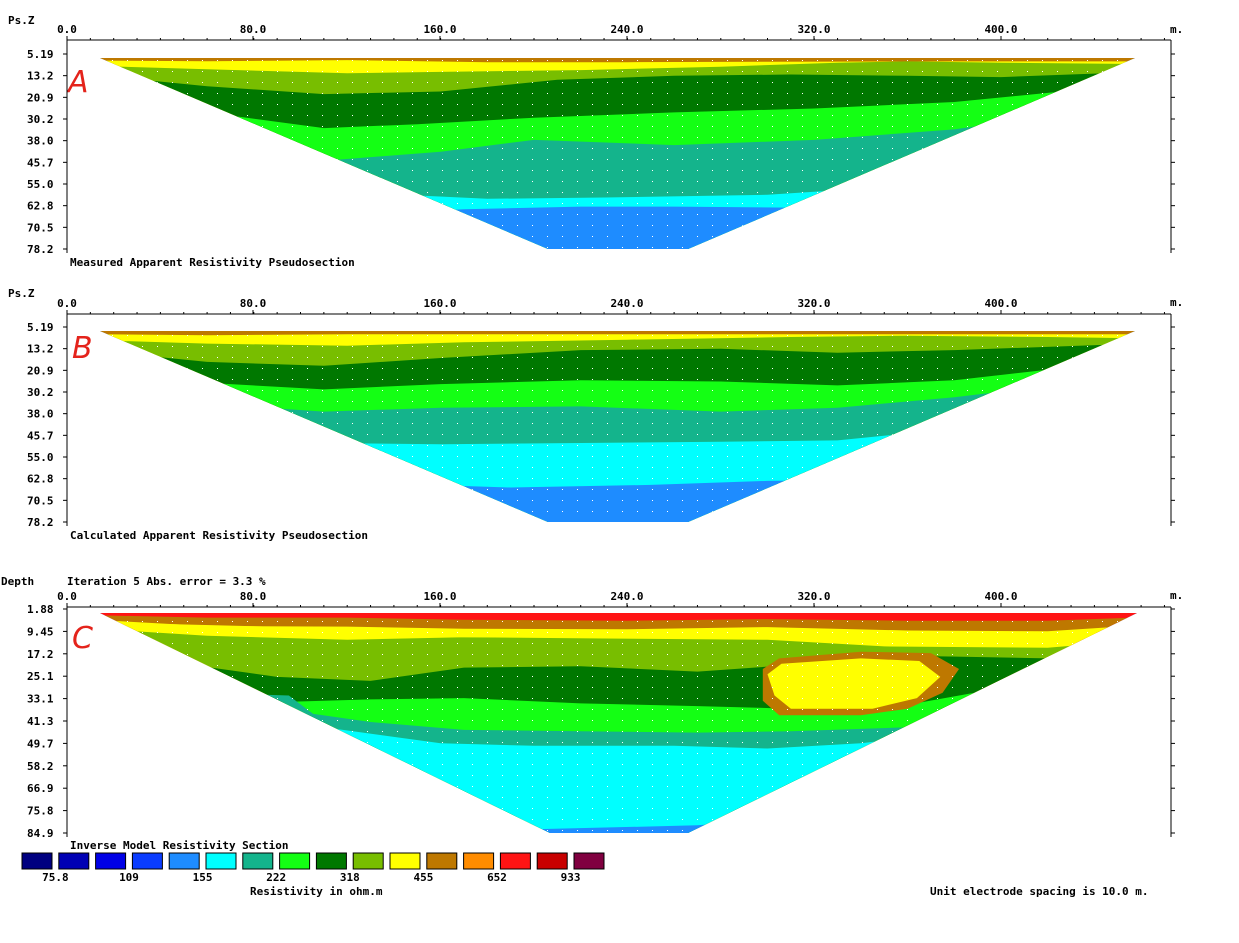 The height and width of the screenshot is (943, 1239). What do you see at coordinates (423, 877) in the screenshot?
I see `legend-value: 455` at bounding box center [423, 877].